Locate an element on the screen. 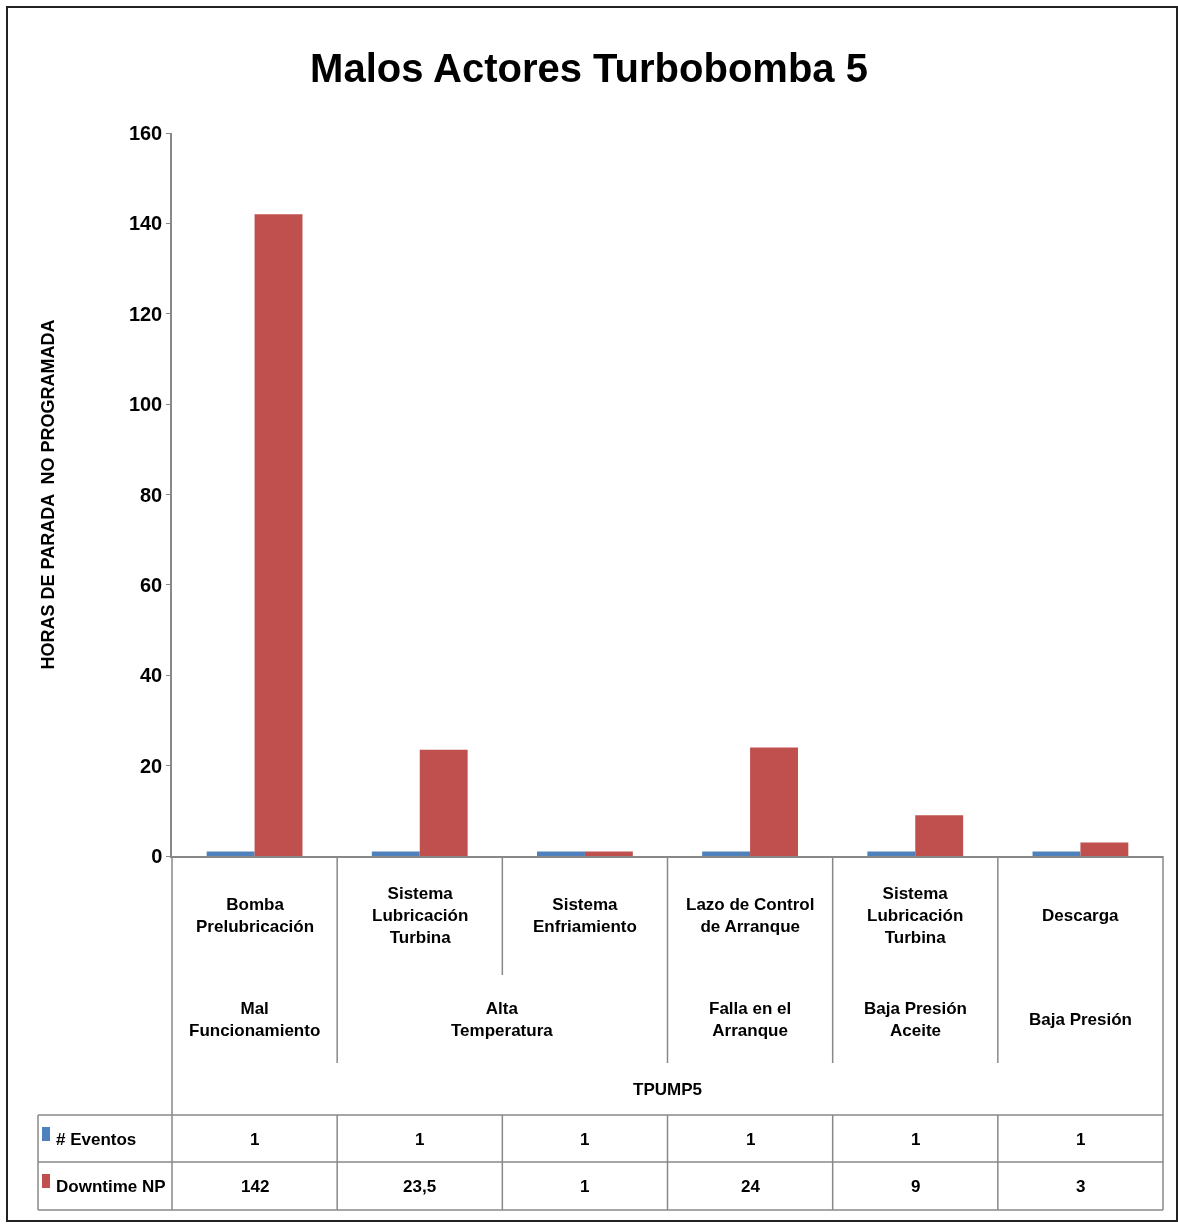  x-tick-label: Lazo de Control de Arranque is located at coordinates (750, 916).